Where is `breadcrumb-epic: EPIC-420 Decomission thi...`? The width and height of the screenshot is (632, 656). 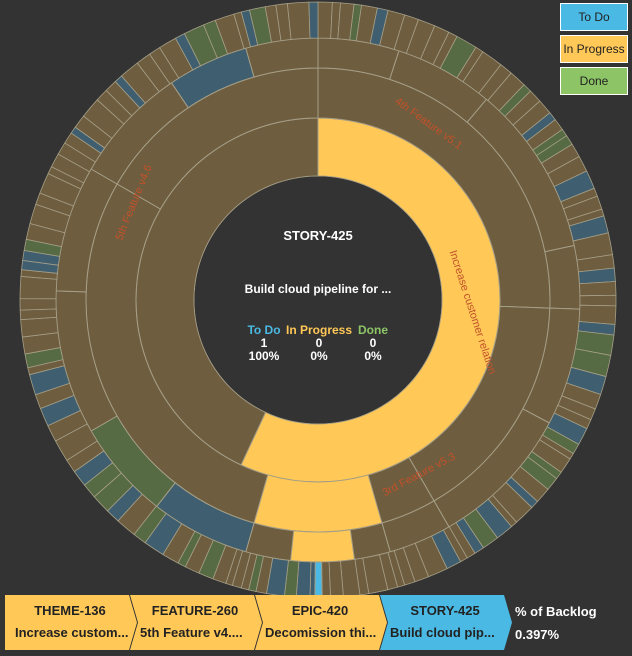
breadcrumb-epic: EPIC-420 Decomission thi... is located at coordinates (321, 622).